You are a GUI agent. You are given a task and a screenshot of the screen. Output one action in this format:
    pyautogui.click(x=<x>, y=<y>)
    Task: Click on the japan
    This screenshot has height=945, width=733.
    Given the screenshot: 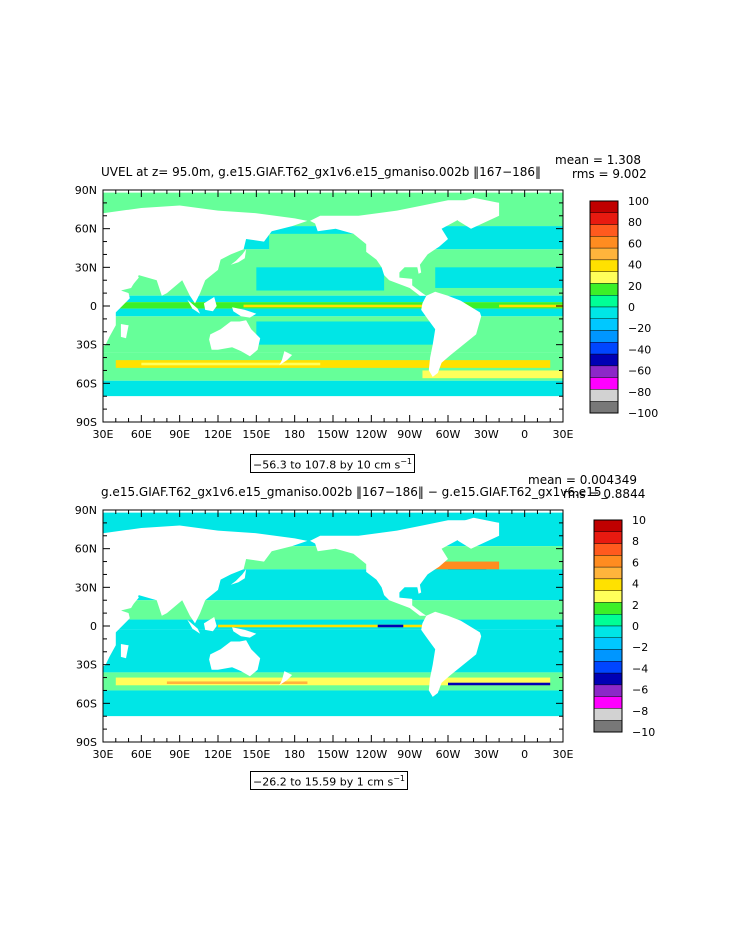 What is the action you would take?
    pyautogui.click(x=238, y=577)
    